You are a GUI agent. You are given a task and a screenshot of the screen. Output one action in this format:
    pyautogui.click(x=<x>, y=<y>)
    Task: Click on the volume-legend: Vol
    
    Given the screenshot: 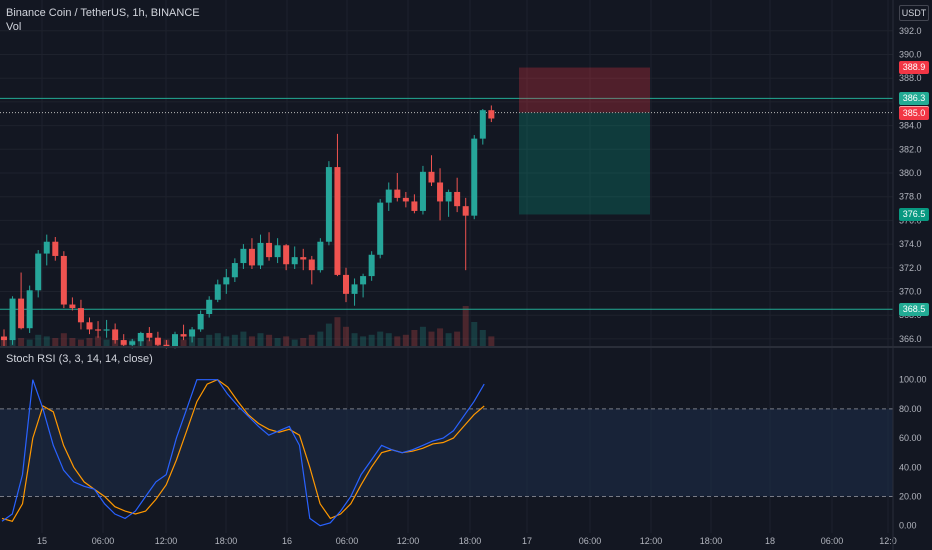 What is the action you would take?
    pyautogui.click(x=14, y=27)
    